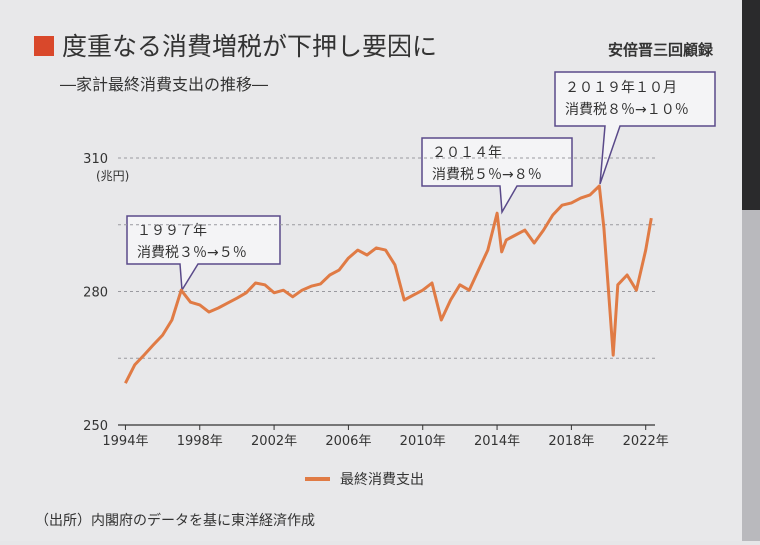 Image resolution: width=760 pixels, height=545 pixels. I want to click on x-tick-label: 1994年, so click(125, 441).